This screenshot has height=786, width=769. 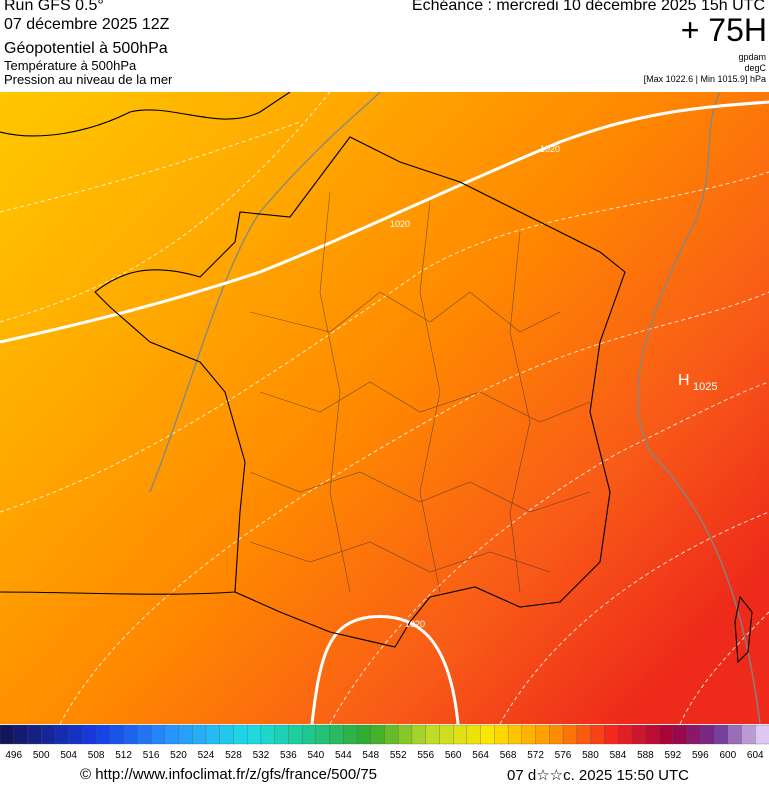 I want to click on legend-label: 544, so click(x=343, y=755).